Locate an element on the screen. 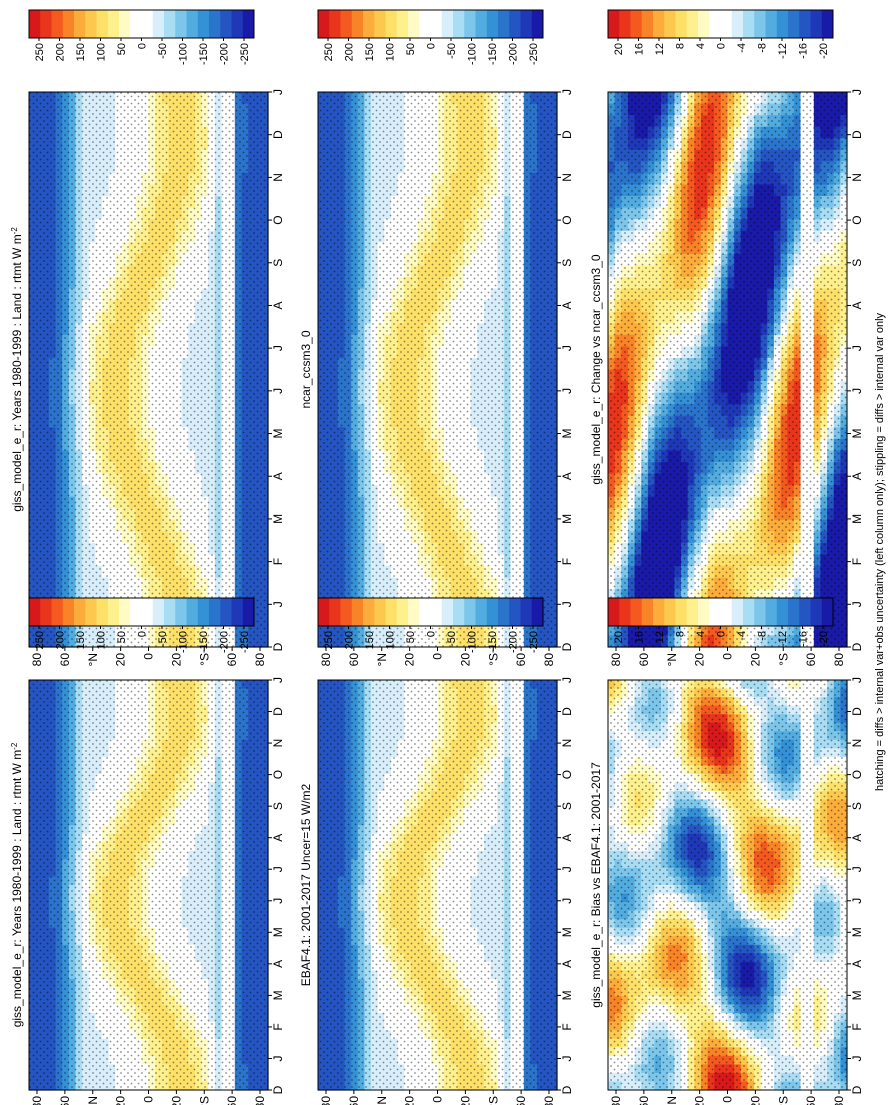 The height and width of the screenshot is (1105, 895). panel-title: ncar_ccsm3_0 is located at coordinates (306, 369).